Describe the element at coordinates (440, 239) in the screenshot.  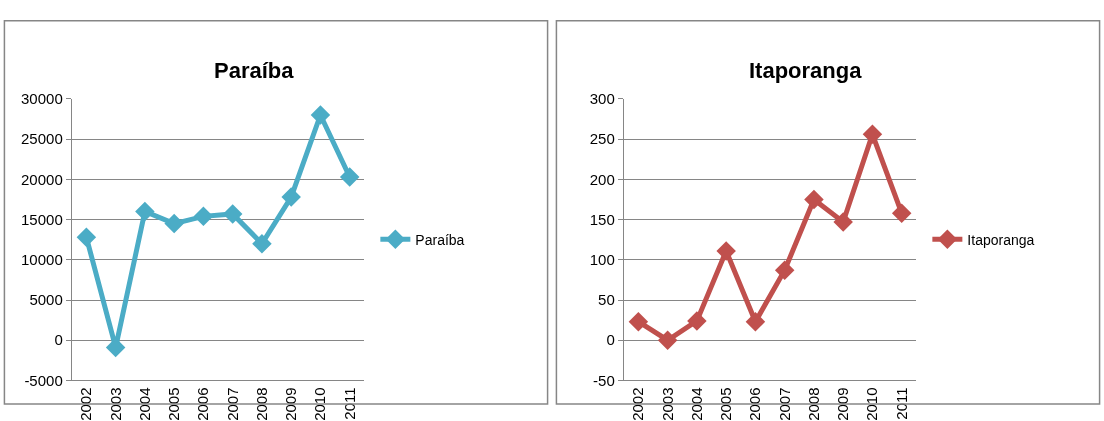
I see `legend-label: Paraíba` at that location.